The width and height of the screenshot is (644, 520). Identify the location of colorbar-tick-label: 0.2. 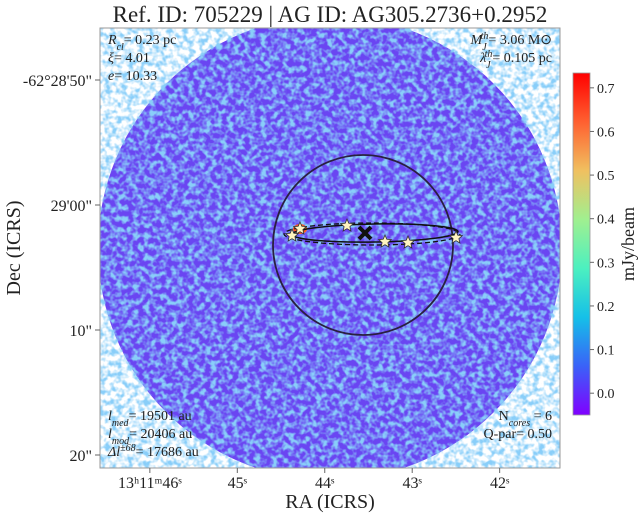
(606, 307).